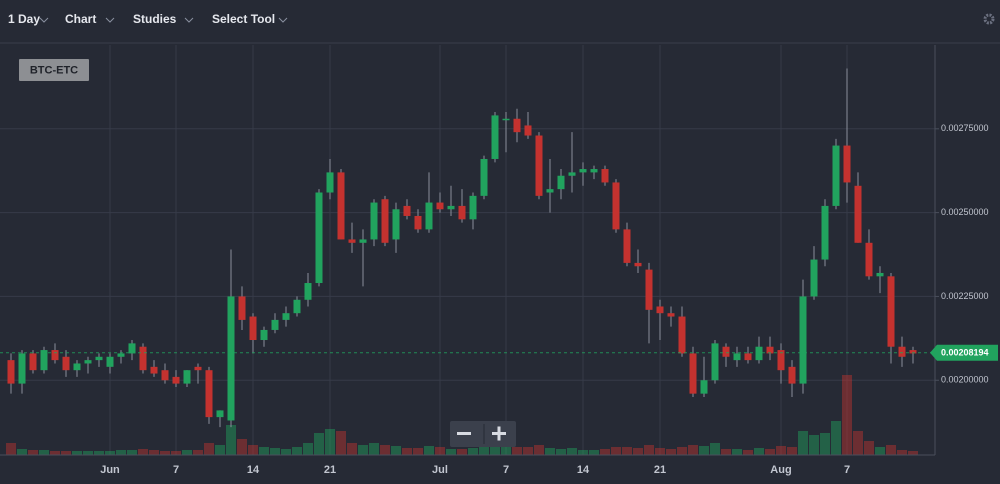 The width and height of the screenshot is (1000, 484). What do you see at coordinates (80, 19) in the screenshot?
I see `chart-menu: Chart` at bounding box center [80, 19].